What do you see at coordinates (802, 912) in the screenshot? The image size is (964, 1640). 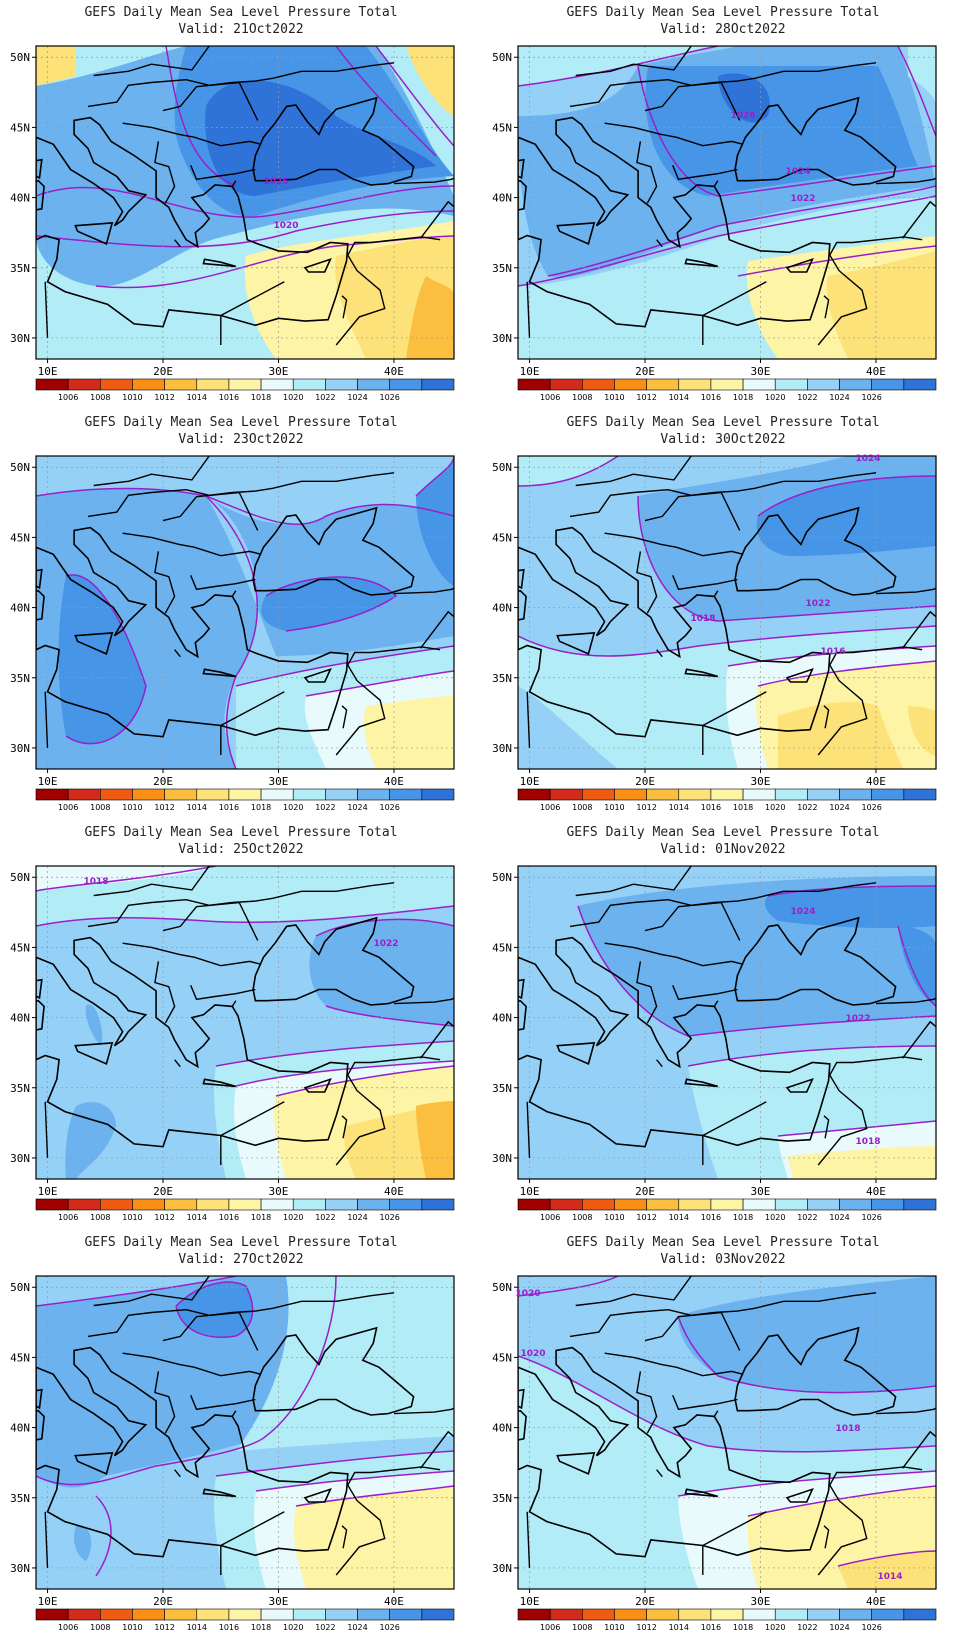 I see `contour-label: 1024` at bounding box center [802, 912].